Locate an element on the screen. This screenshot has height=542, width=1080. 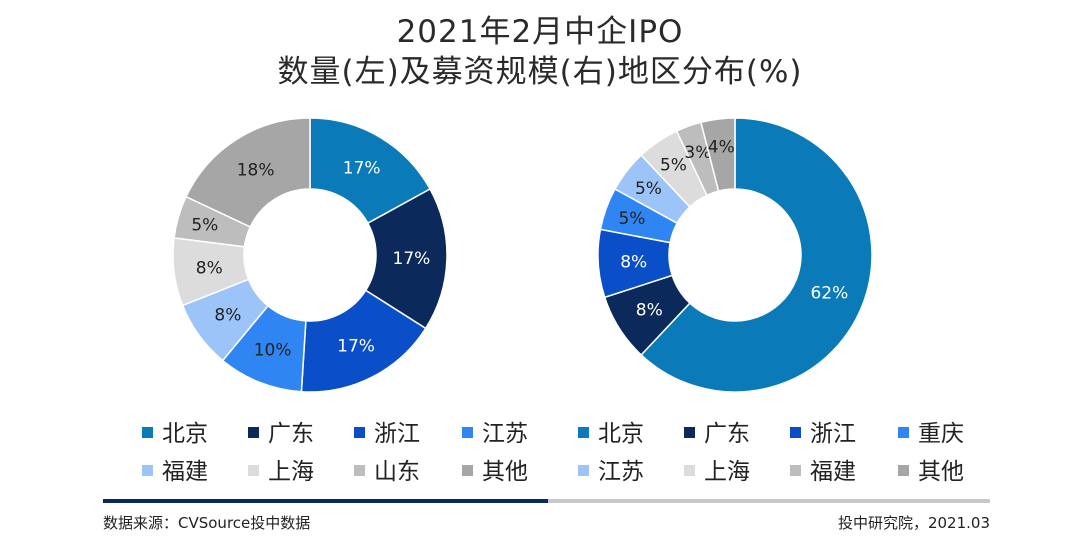
legend-label: 重庆 is located at coordinates (941, 434).